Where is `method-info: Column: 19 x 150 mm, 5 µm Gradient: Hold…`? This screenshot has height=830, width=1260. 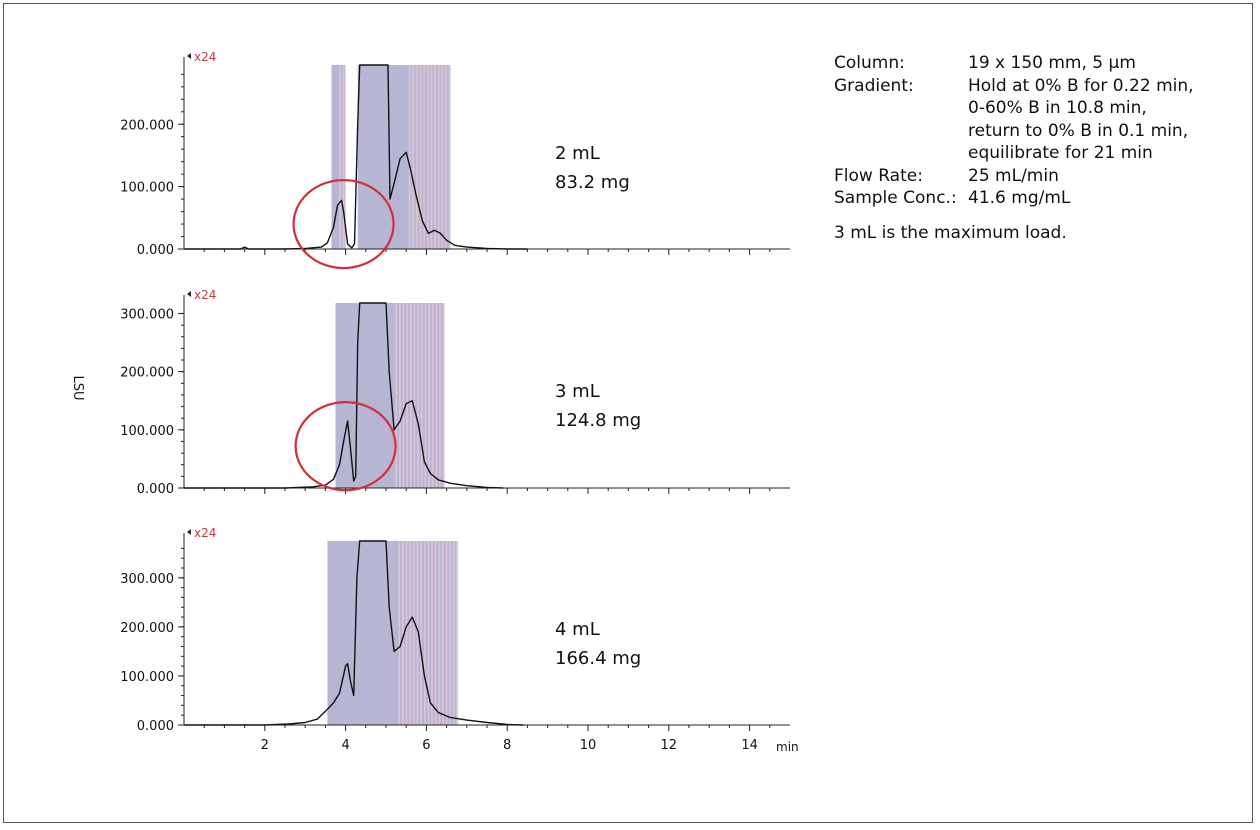
method-info: Column: 19 x 150 mm, 5 µm Gradient: Hold… is located at coordinates (1031, 148).